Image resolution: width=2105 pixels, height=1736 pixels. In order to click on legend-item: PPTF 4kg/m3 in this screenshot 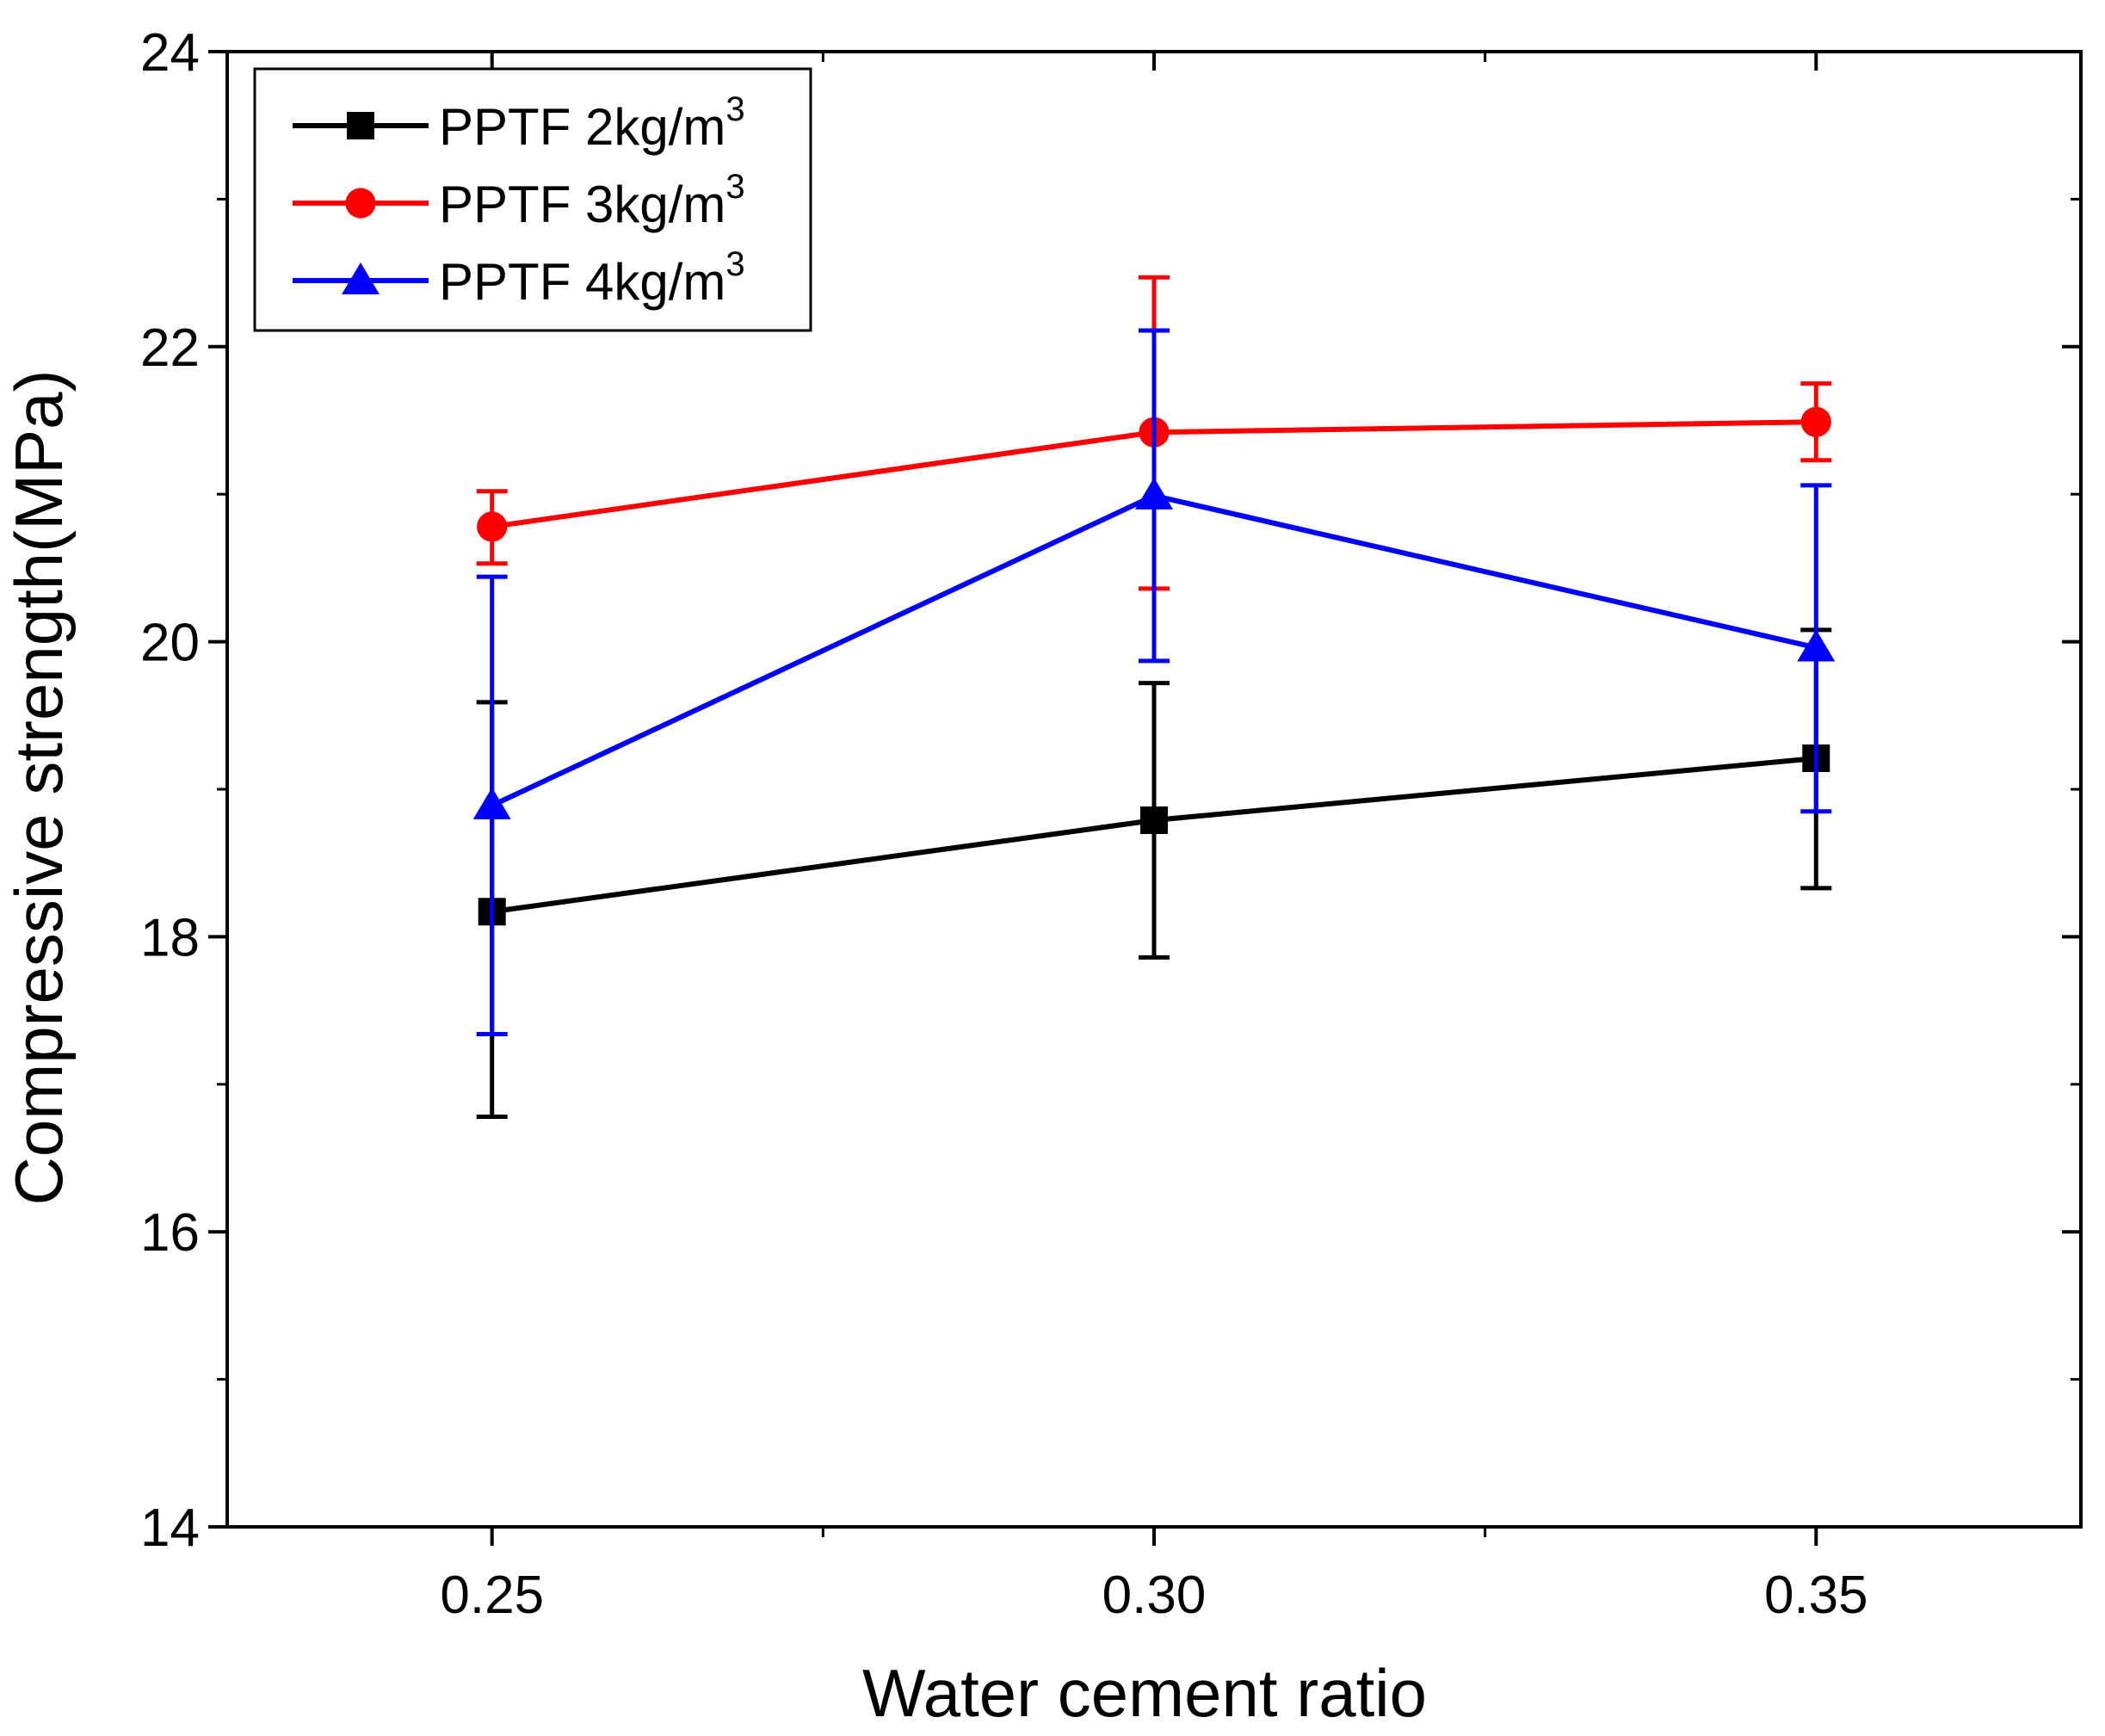, I will do `click(519, 278)`.